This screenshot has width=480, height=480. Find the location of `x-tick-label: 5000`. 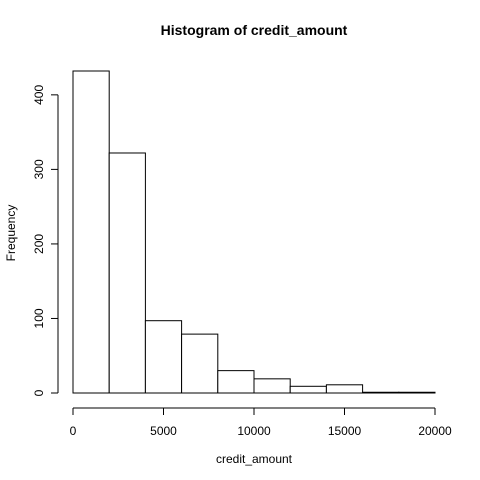

x-tick-label: 5000 is located at coordinates (163, 431).